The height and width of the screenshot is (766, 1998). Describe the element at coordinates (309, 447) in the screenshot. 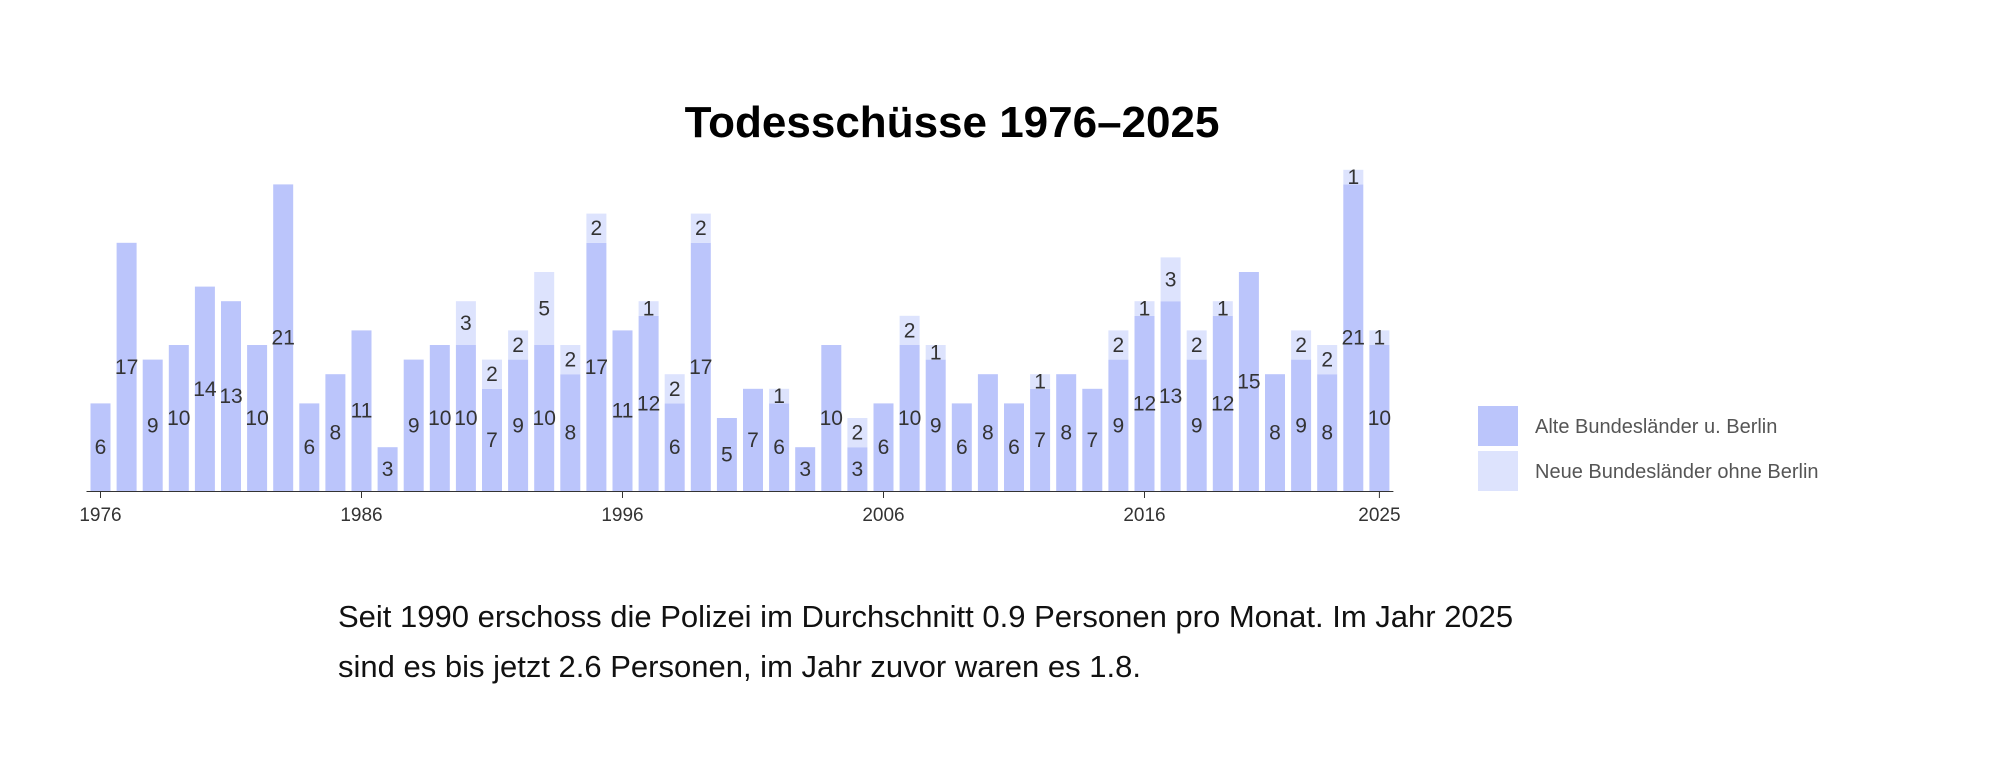

I see `bar-alte-1984` at that location.